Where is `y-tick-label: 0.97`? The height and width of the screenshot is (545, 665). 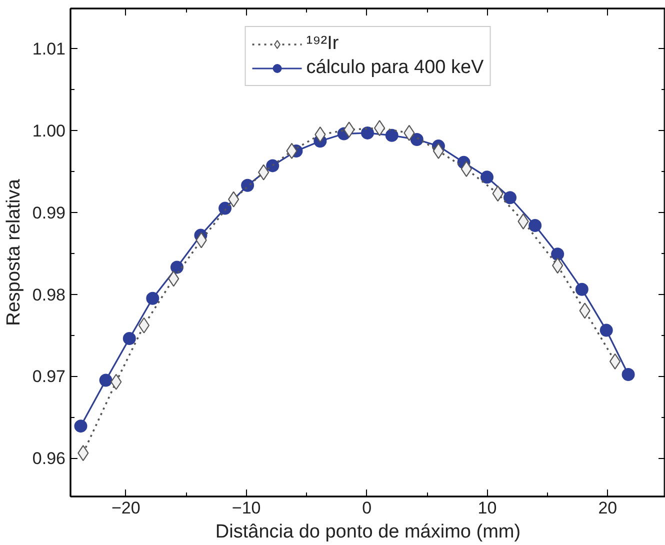 y-tick-label: 0.97 is located at coordinates (49, 376).